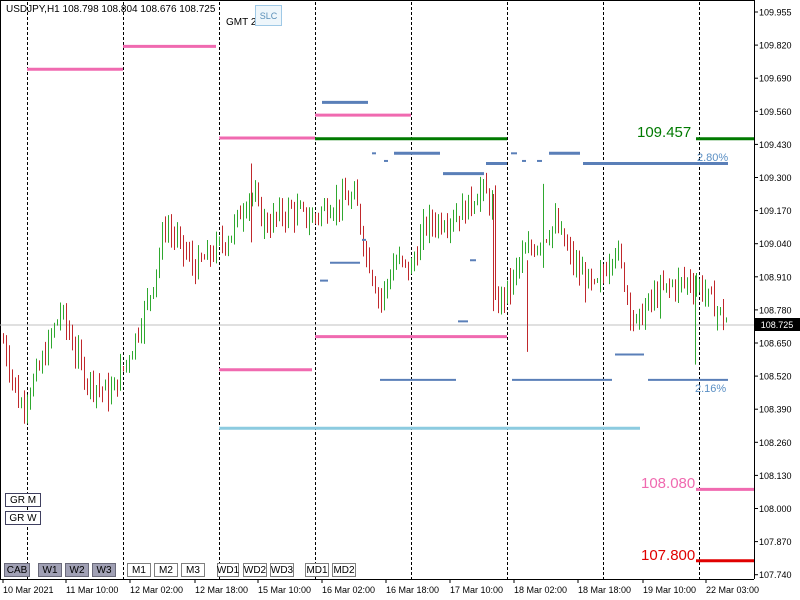 This screenshot has width=800, height=600. I want to click on button-w1: W1, so click(50, 570).